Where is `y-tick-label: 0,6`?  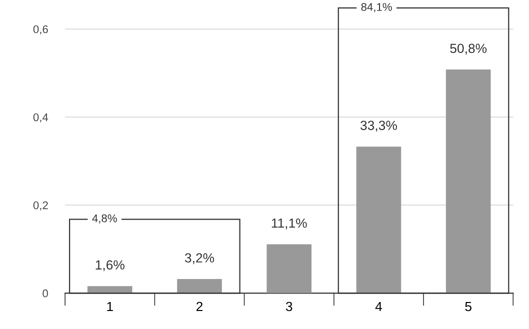 y-tick-label: 0,6 is located at coordinates (40, 29).